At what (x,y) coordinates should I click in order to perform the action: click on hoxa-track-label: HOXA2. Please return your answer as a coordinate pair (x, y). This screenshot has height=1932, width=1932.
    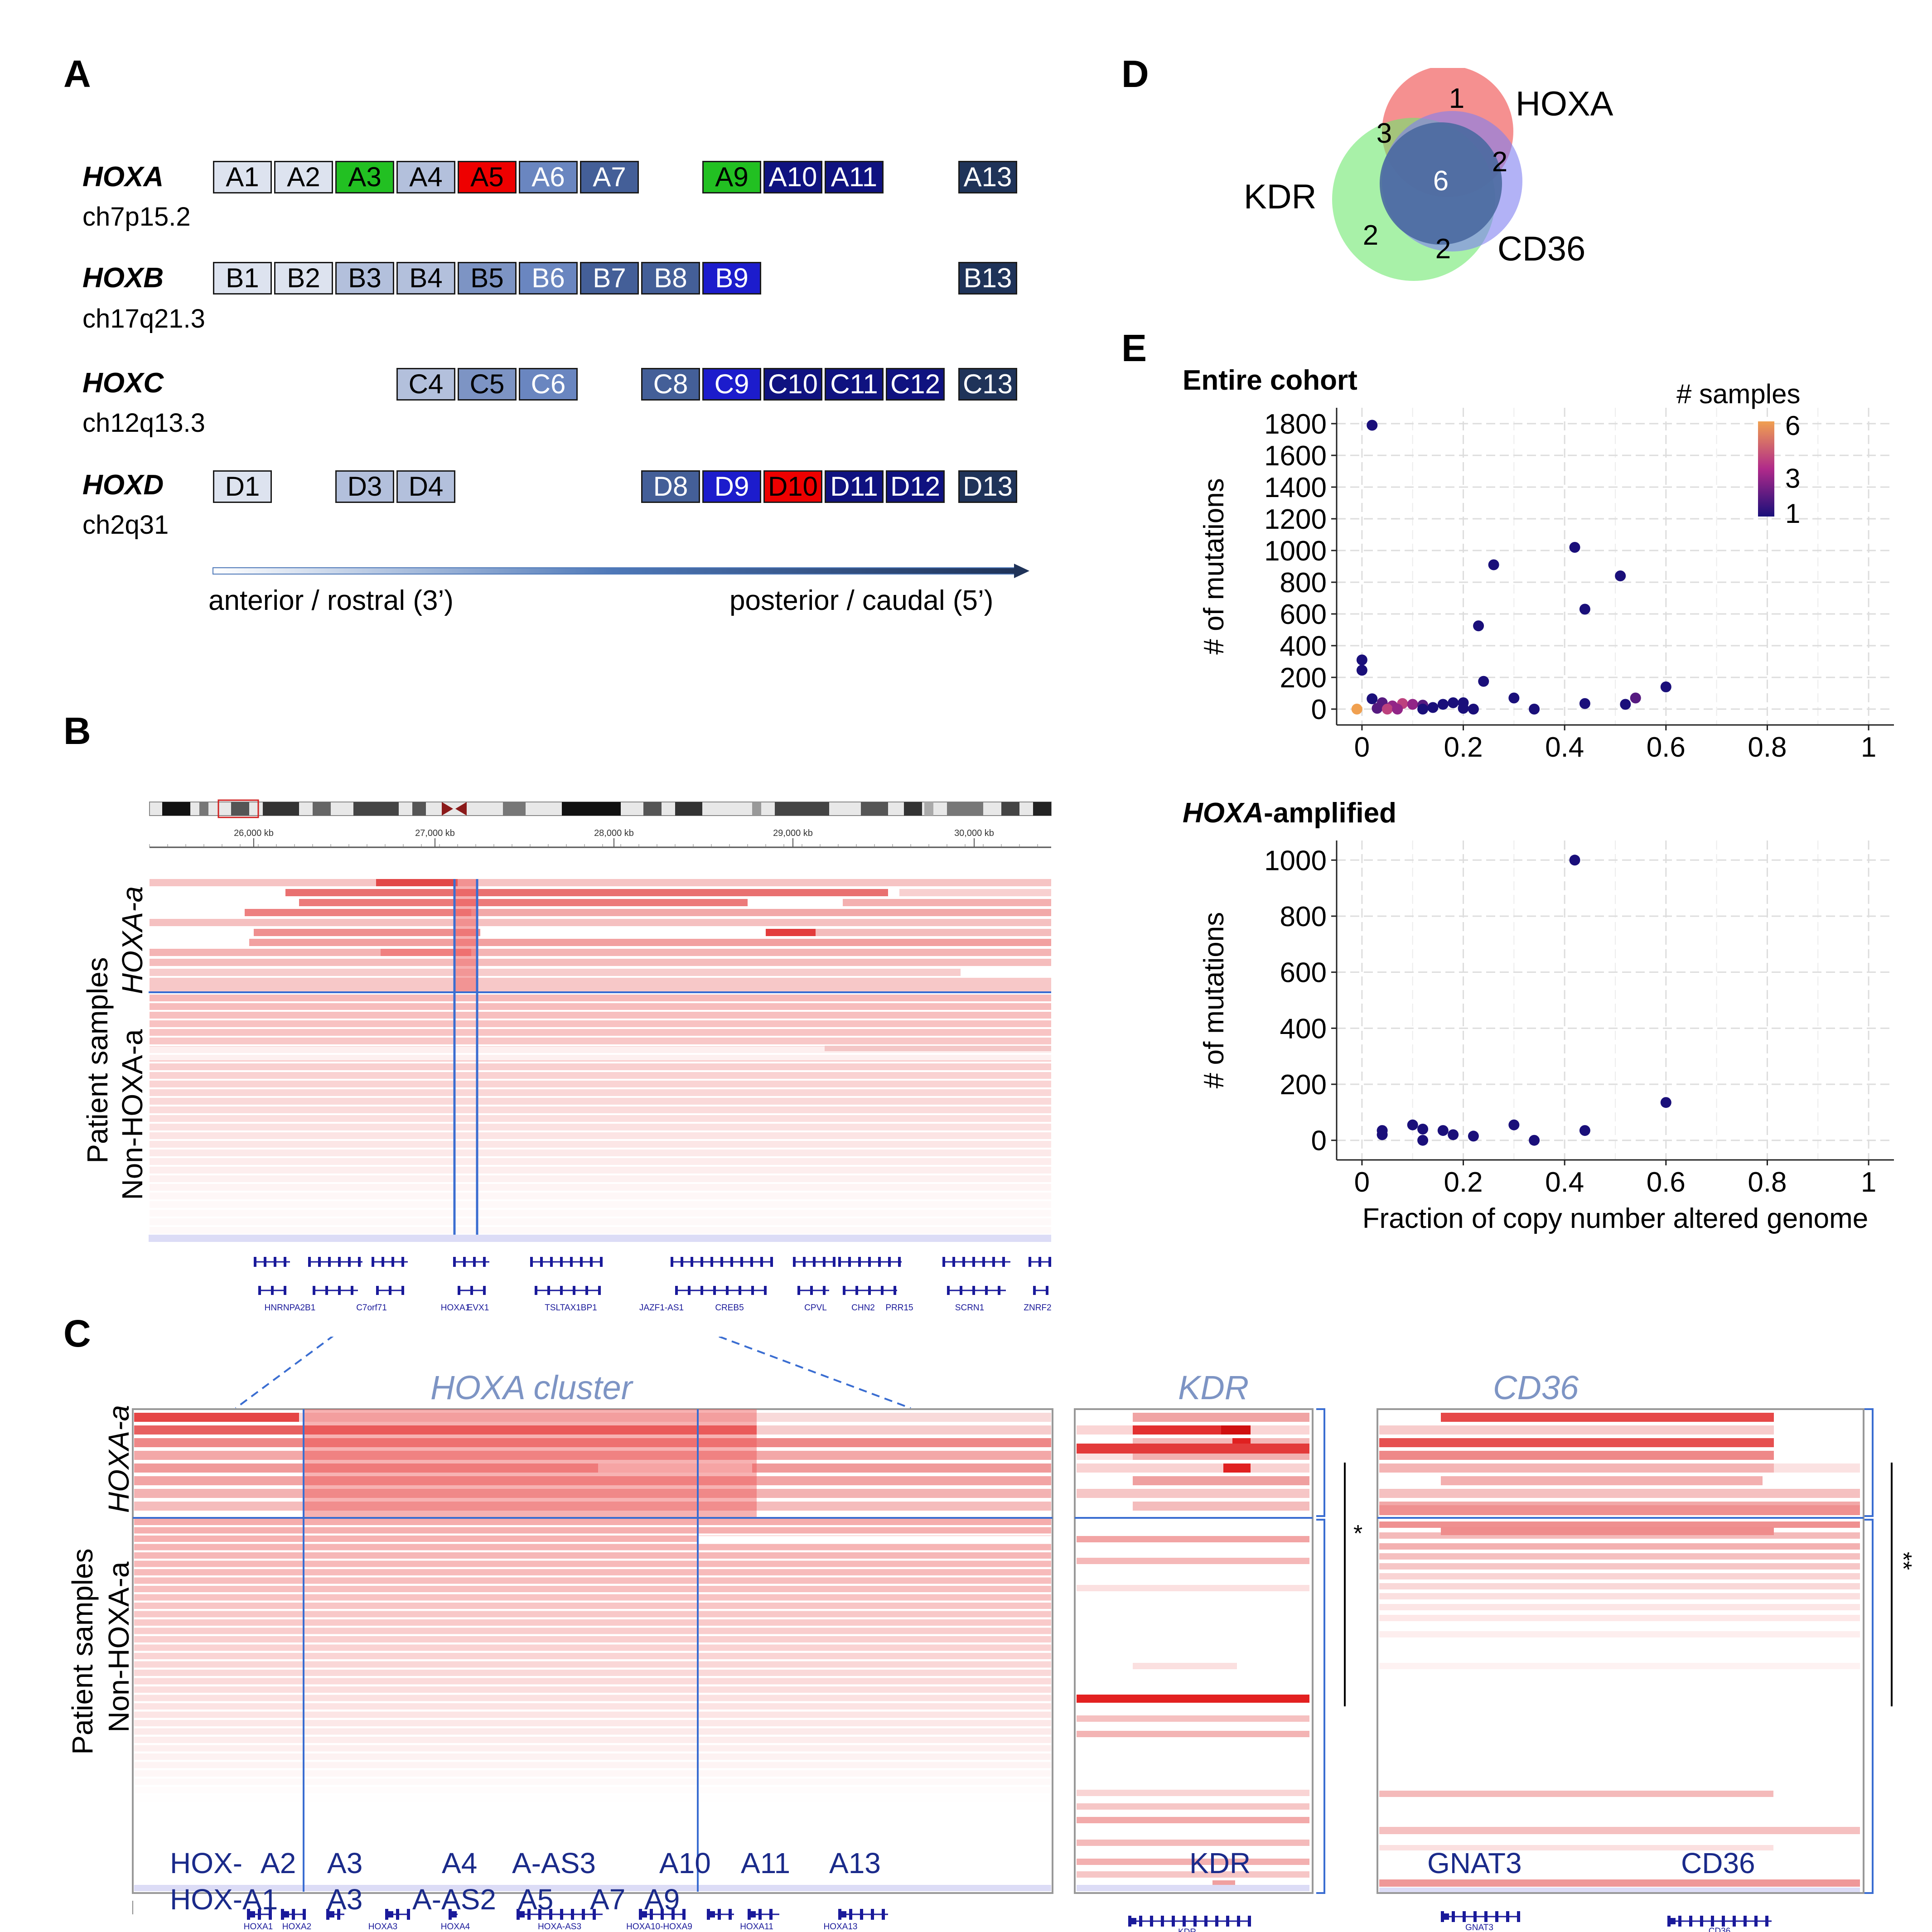
    Looking at the image, I should click on (296, 1927).